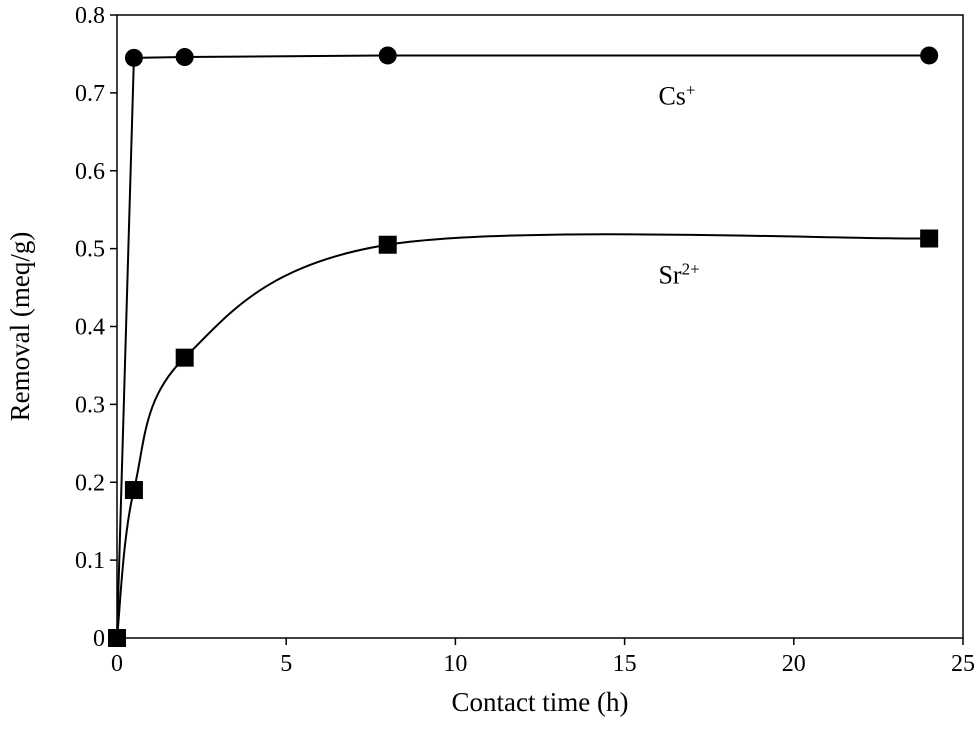 This screenshot has height=735, width=980. Describe the element at coordinates (963, 664) in the screenshot. I see `x-tick-label: 25` at that location.